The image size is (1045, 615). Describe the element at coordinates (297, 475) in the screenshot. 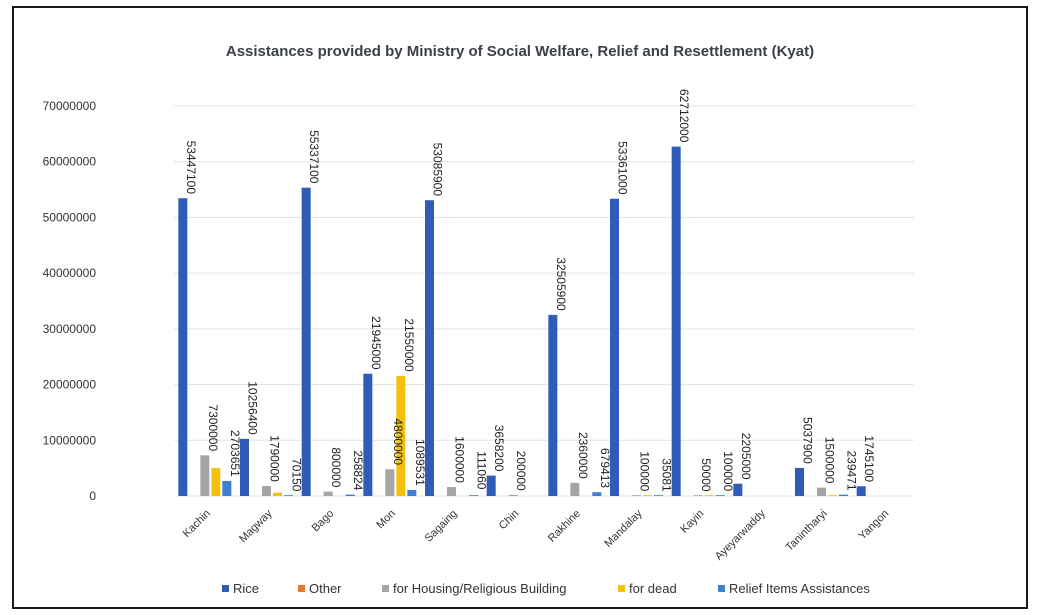

I see `data-label: 70150` at that location.